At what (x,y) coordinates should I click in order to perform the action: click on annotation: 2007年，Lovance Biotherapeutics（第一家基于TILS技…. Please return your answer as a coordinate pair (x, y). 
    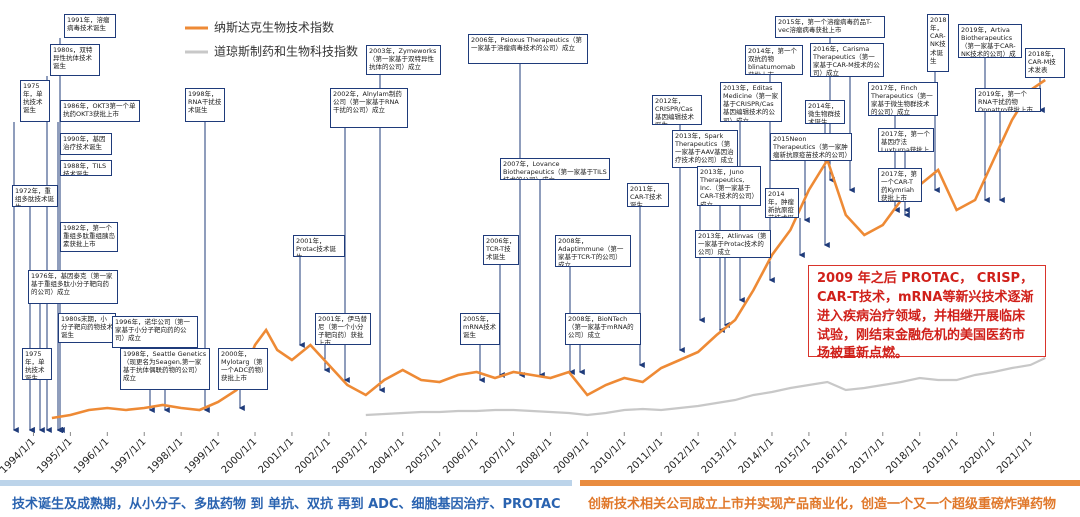
    Looking at the image, I should click on (555, 169).